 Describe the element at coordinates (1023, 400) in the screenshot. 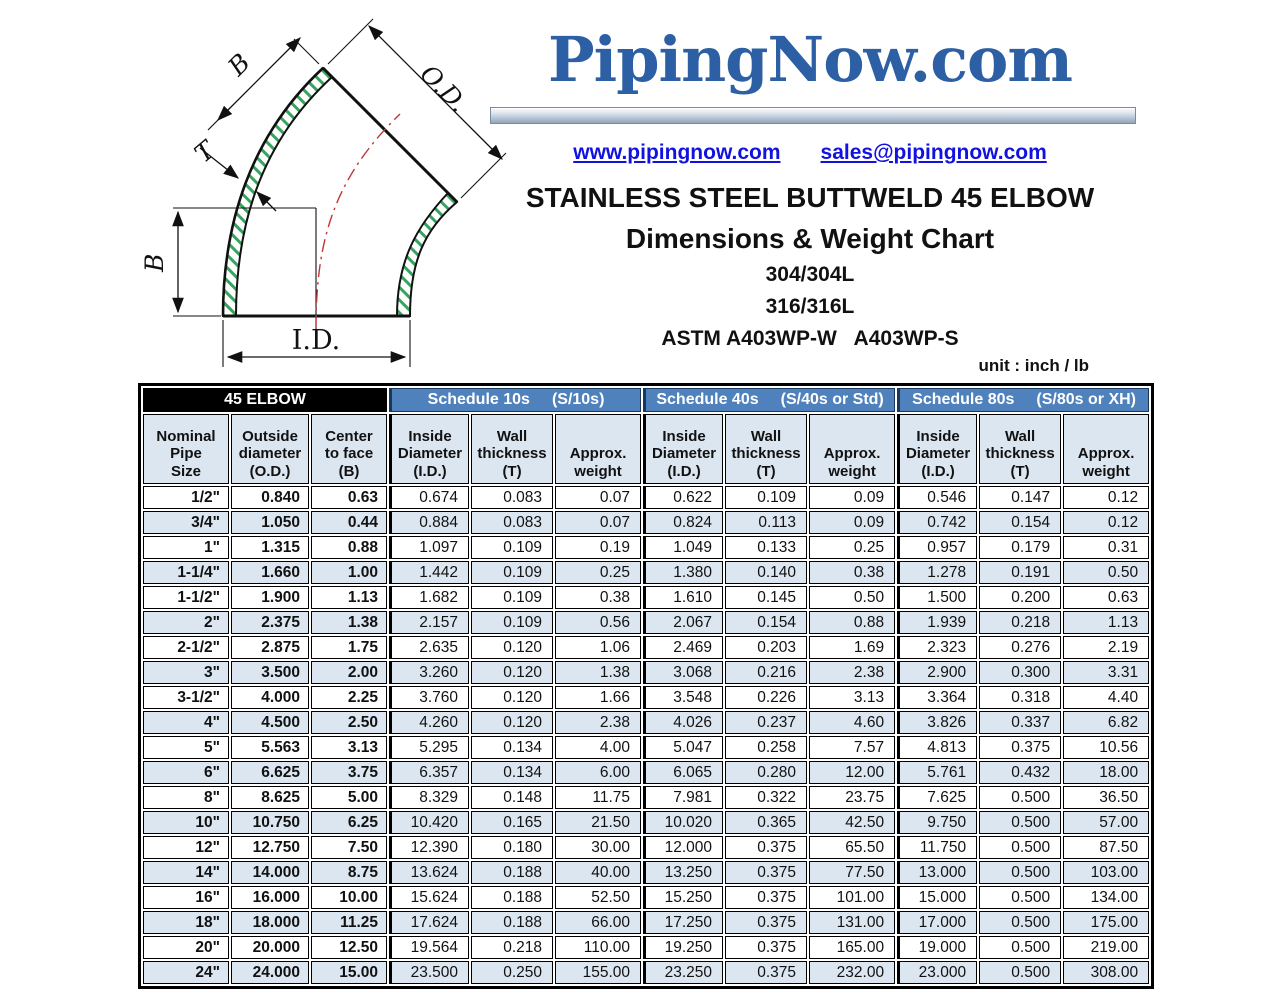

I see `table-group-schedule: Schedule 80s (S/80s or XH)` at that location.